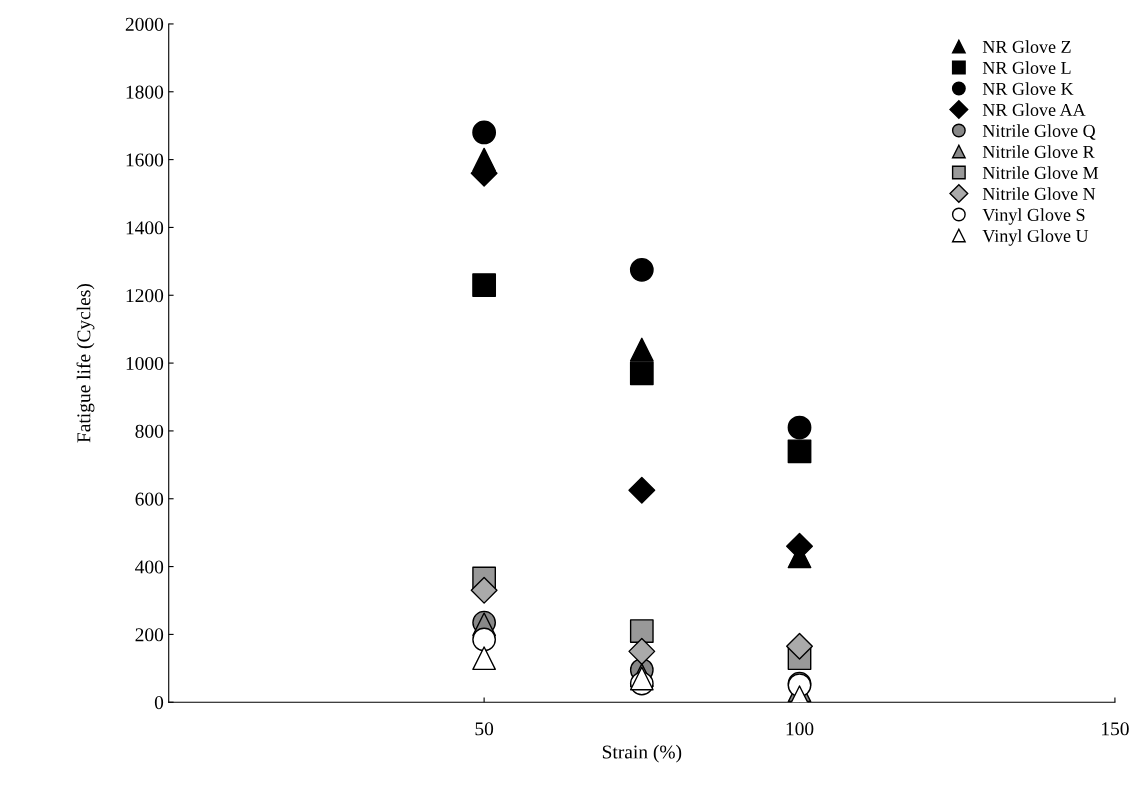  I want to click on y-tick-label: 1600, so click(145, 160).